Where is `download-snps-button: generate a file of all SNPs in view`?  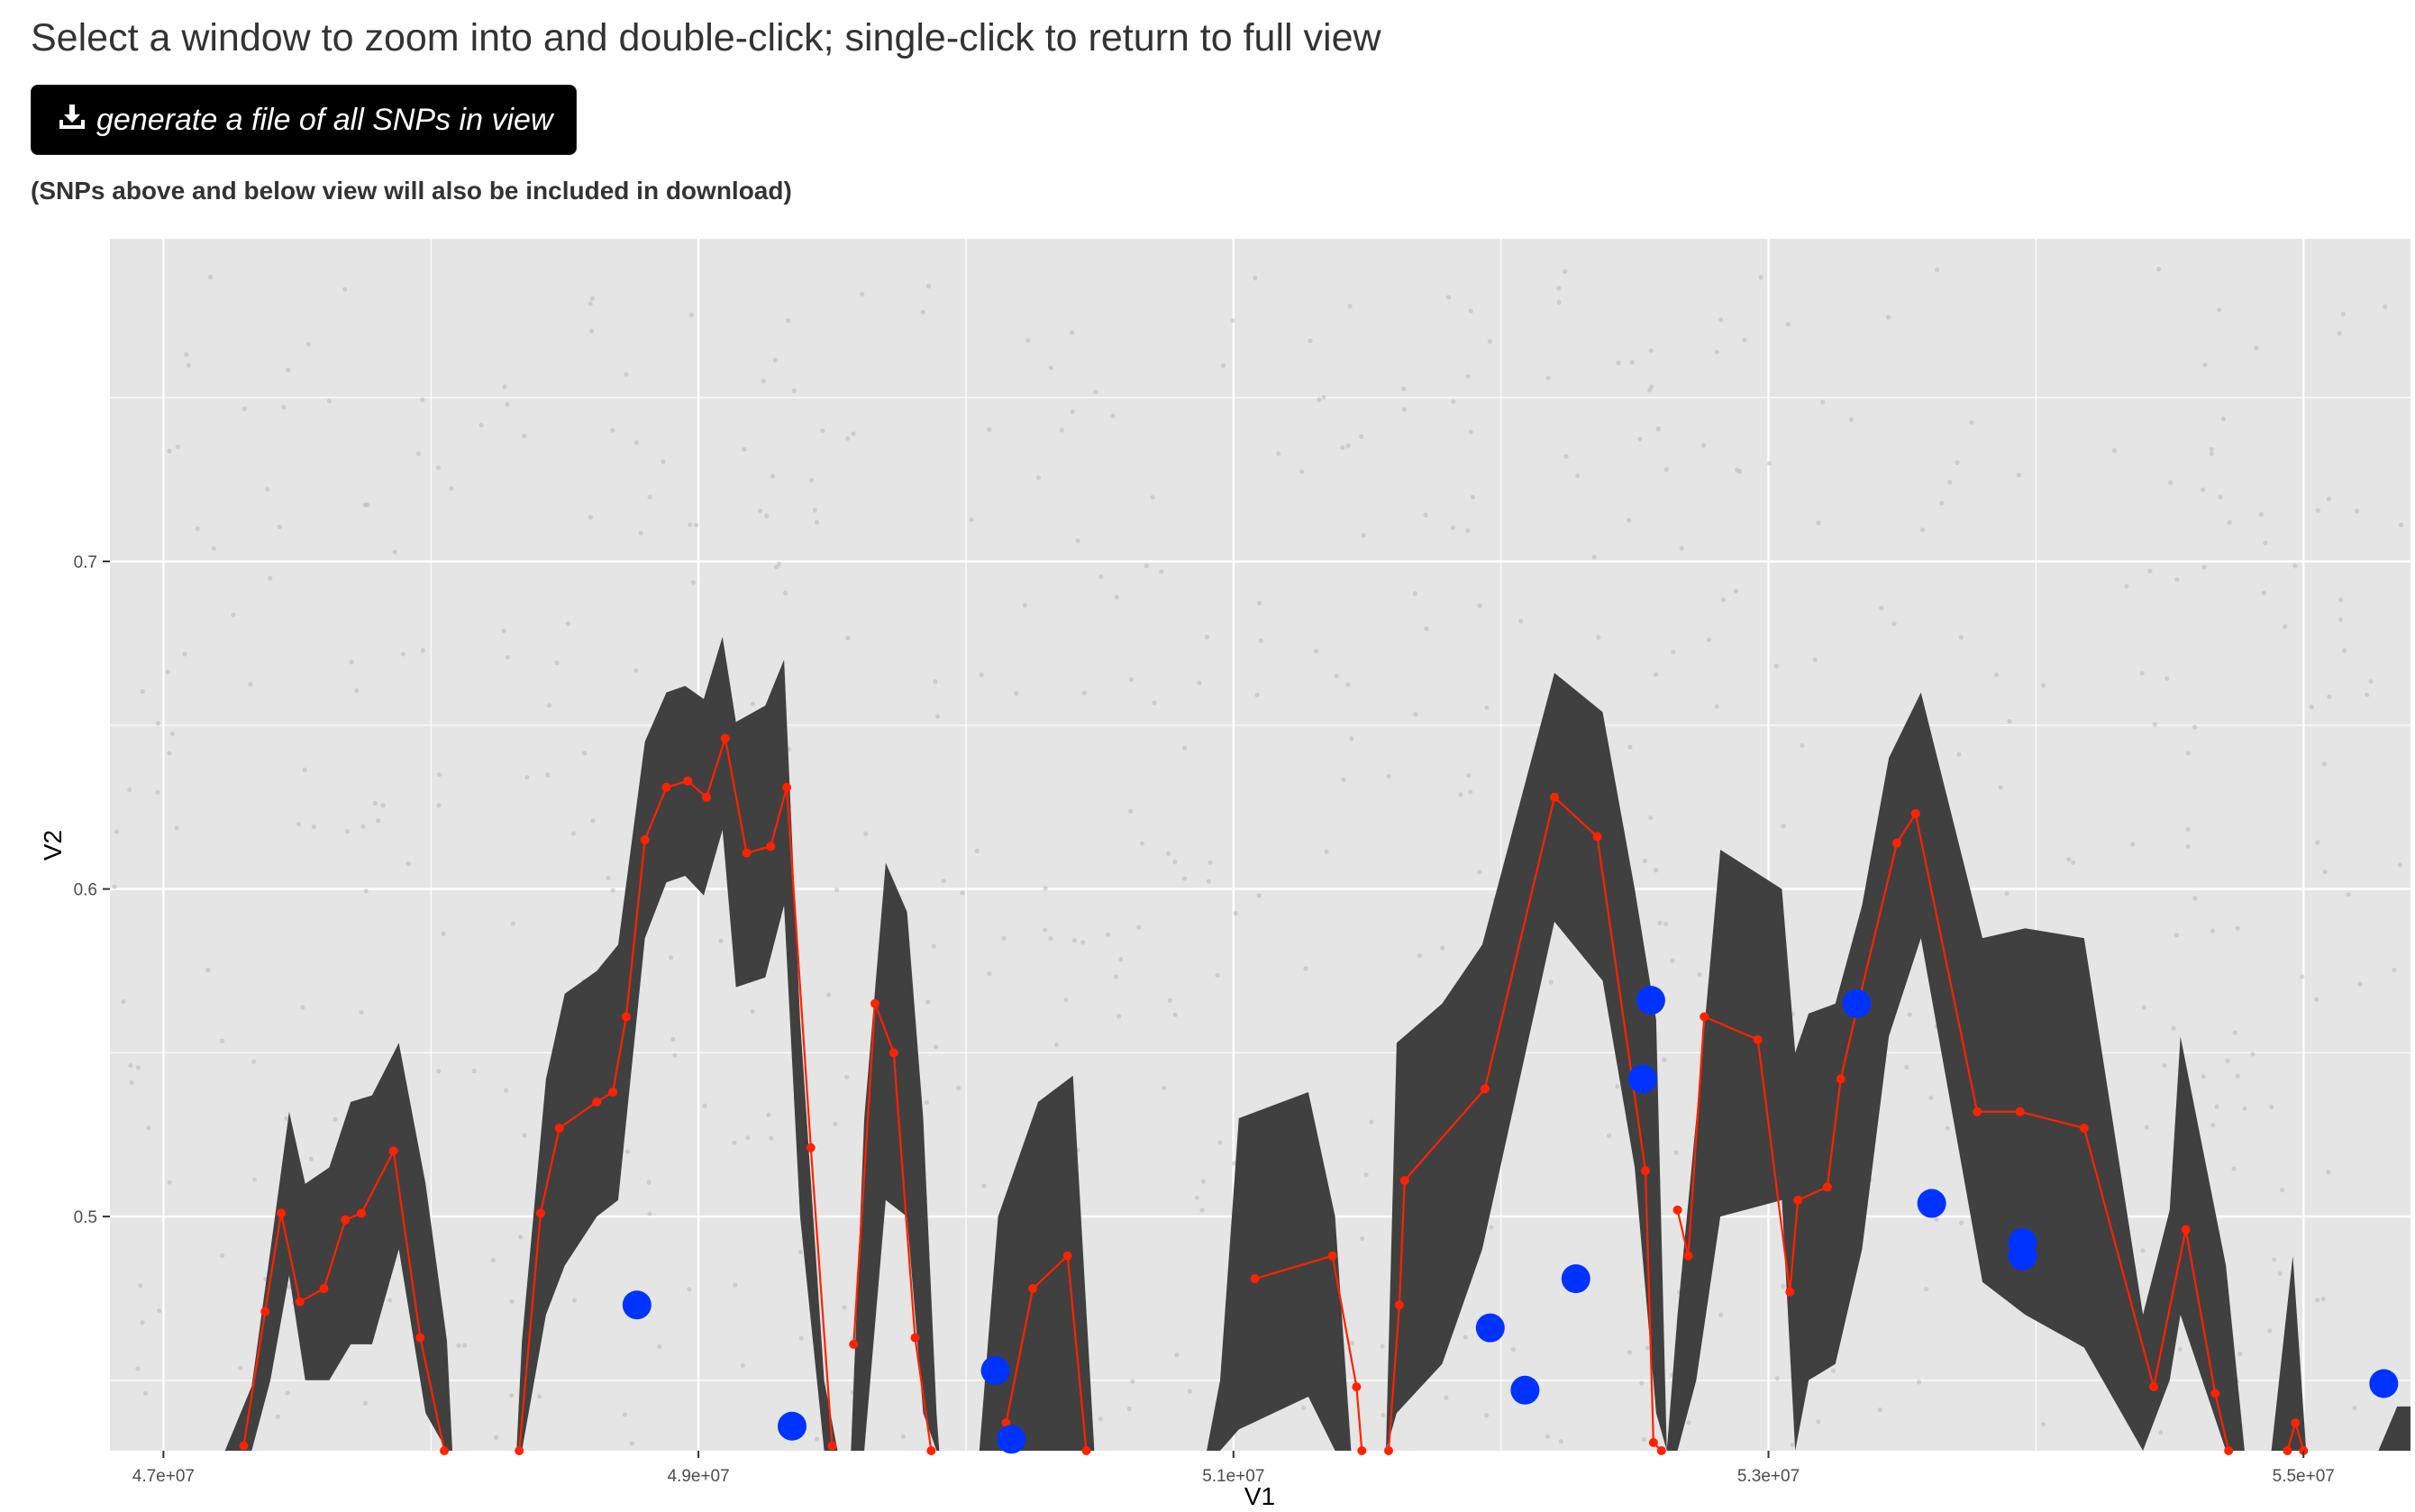
download-snps-button: generate a file of all SNPs in view is located at coordinates (304, 120).